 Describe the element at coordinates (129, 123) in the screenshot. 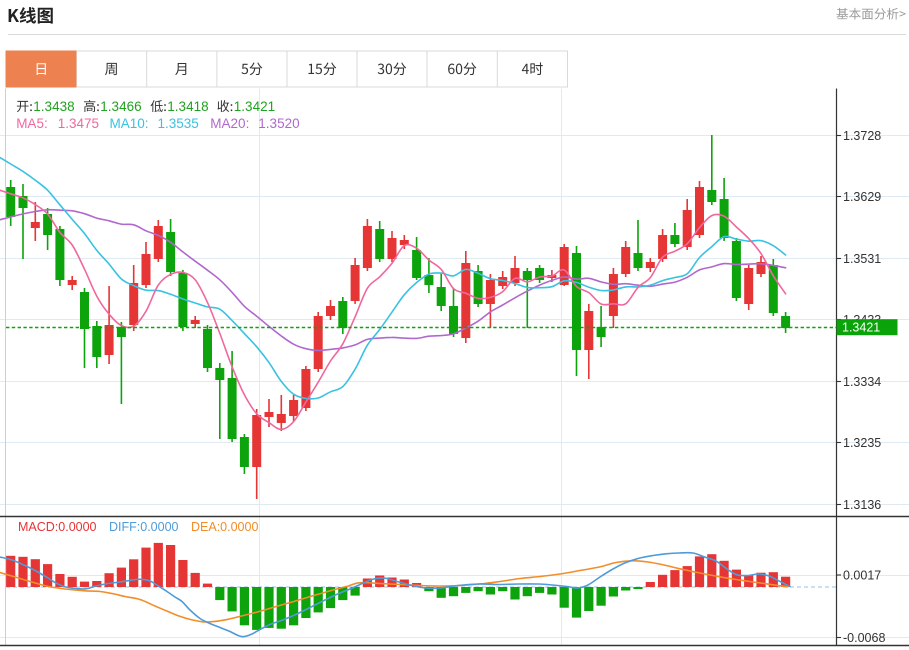

I see `svg-text: MA10:` at that location.